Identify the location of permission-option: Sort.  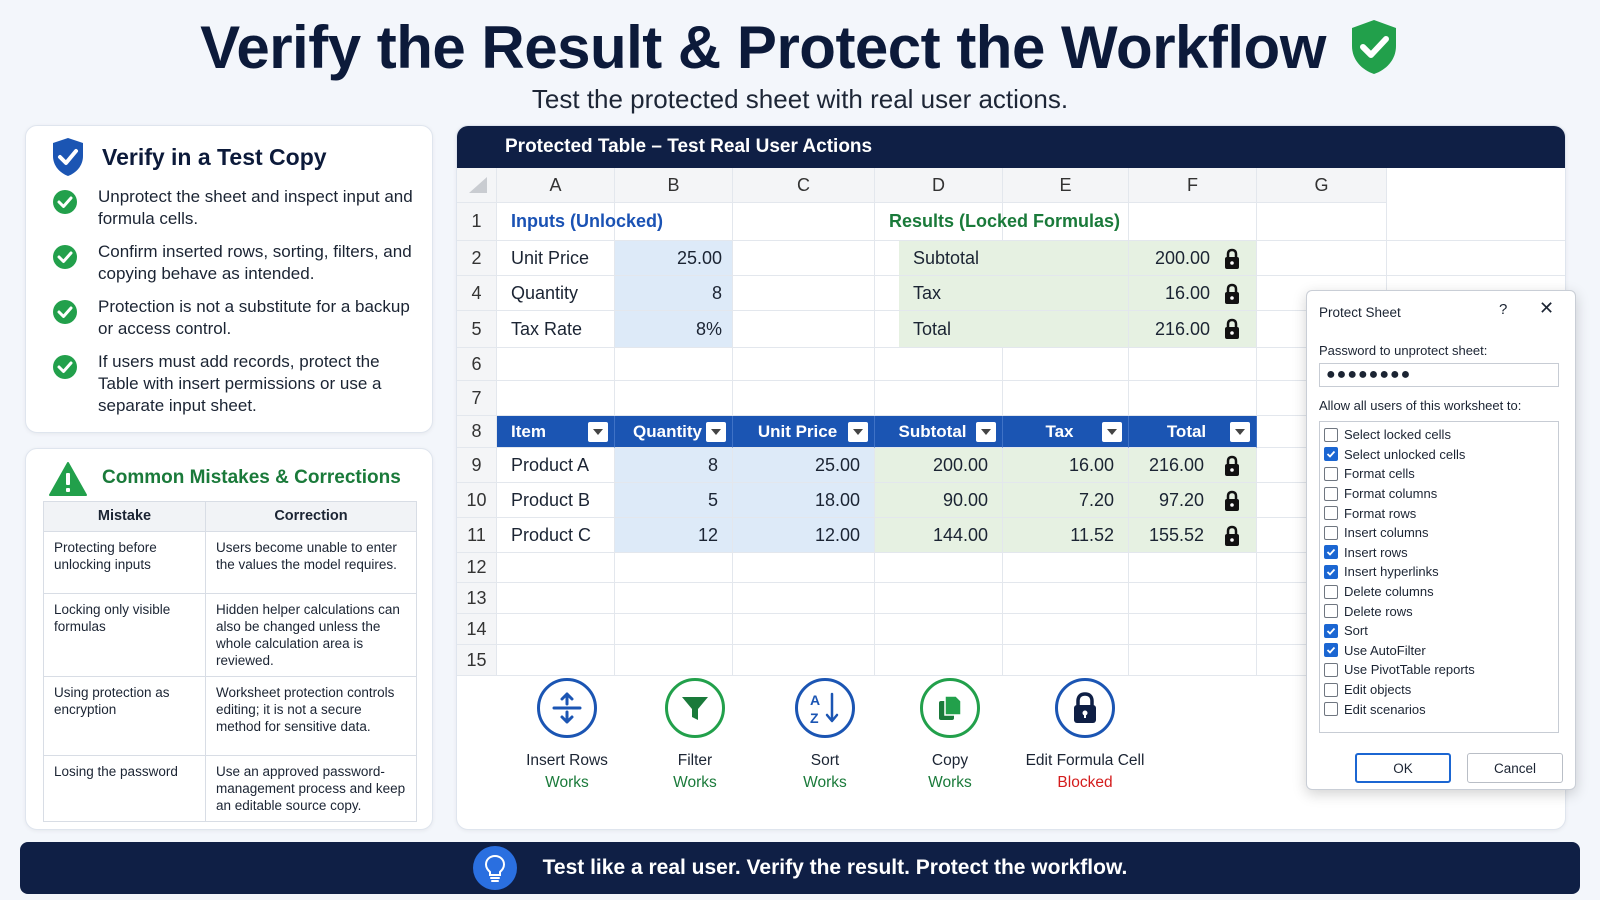
(1439, 631).